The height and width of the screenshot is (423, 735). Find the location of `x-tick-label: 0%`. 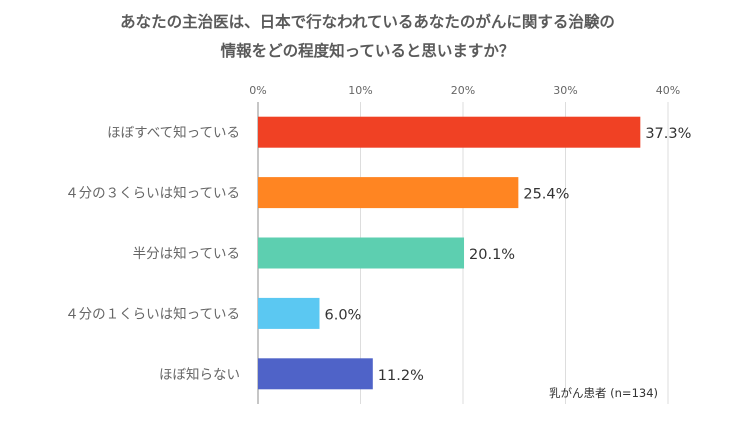

x-tick-label: 0% is located at coordinates (257, 90).